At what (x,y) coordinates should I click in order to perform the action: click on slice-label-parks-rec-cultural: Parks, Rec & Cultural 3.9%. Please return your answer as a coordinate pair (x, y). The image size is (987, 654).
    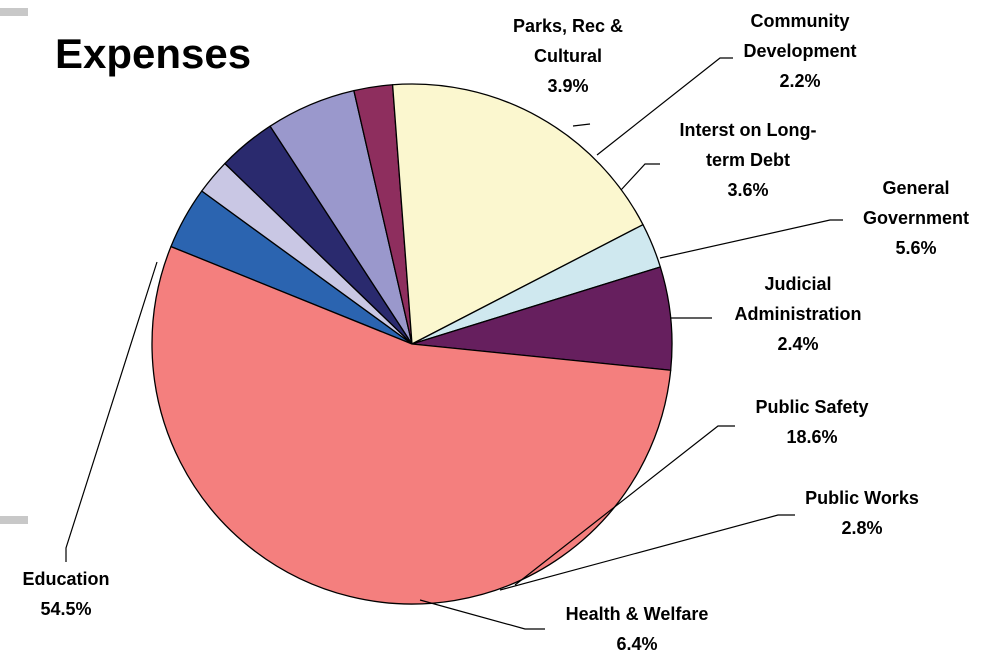
    Looking at the image, I should click on (568, 56).